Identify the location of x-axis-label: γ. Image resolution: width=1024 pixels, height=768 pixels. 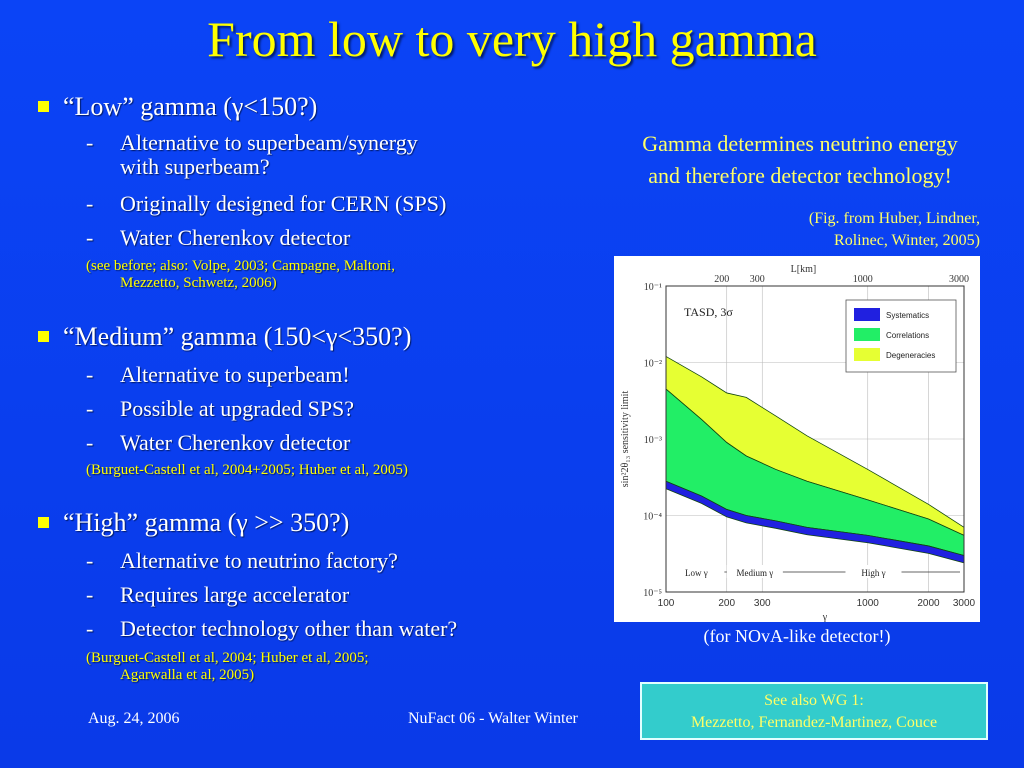
(825, 617).